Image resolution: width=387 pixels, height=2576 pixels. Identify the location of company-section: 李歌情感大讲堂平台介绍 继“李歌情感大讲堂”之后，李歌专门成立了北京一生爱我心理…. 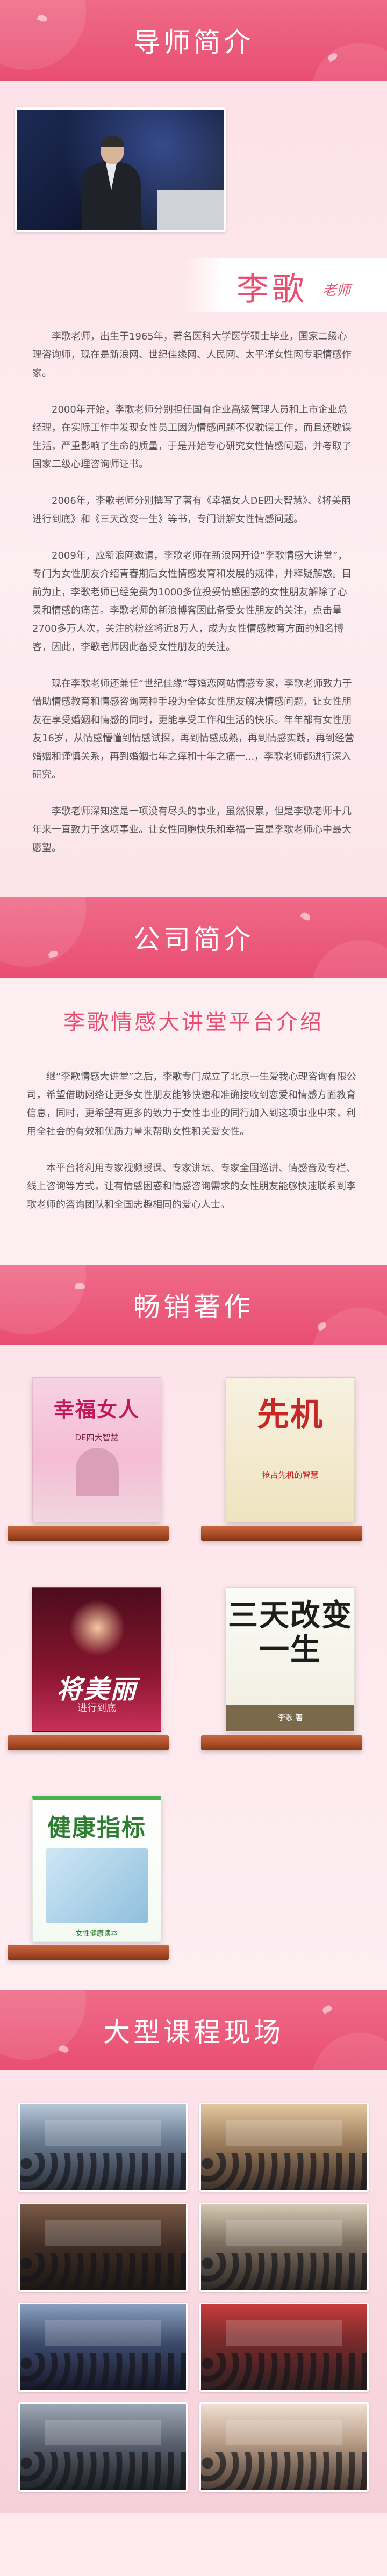
(193, 1121).